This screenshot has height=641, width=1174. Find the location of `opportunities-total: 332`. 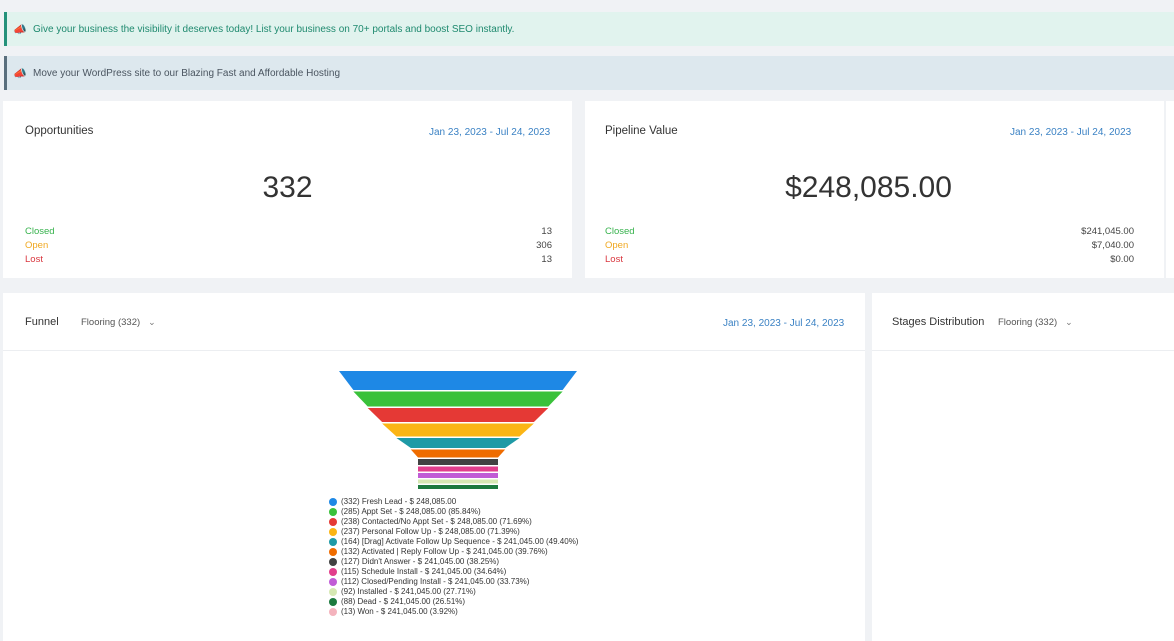

opportunities-total: 332 is located at coordinates (287, 187).